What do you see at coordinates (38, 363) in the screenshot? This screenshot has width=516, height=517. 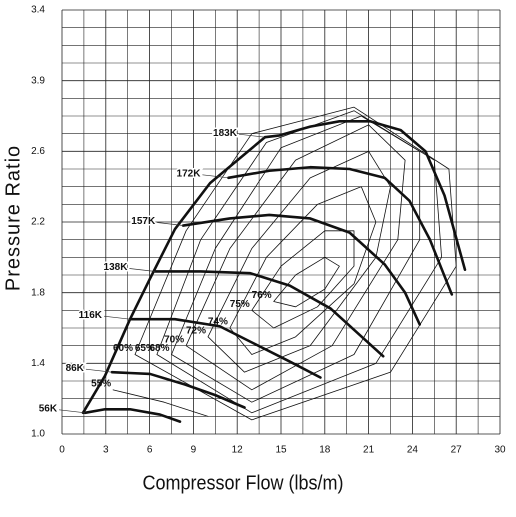 I see `y-tick-label: 1.4` at bounding box center [38, 363].